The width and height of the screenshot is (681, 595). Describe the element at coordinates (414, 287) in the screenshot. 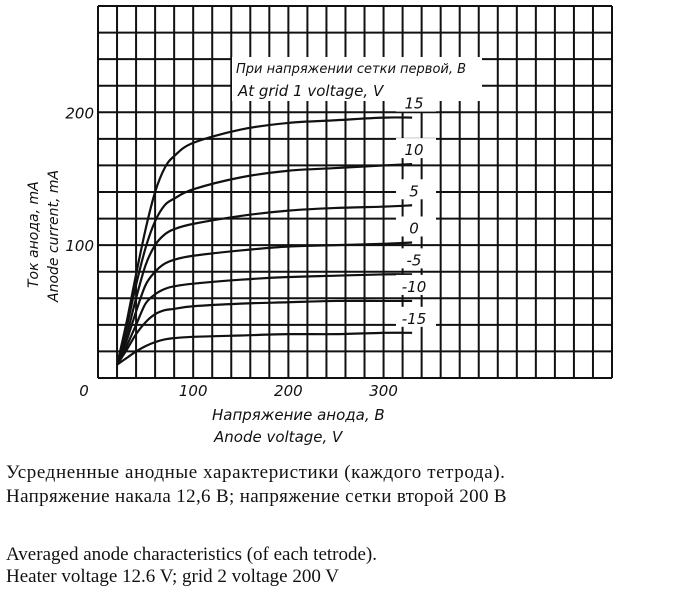

I see `series-label: -10` at that location.